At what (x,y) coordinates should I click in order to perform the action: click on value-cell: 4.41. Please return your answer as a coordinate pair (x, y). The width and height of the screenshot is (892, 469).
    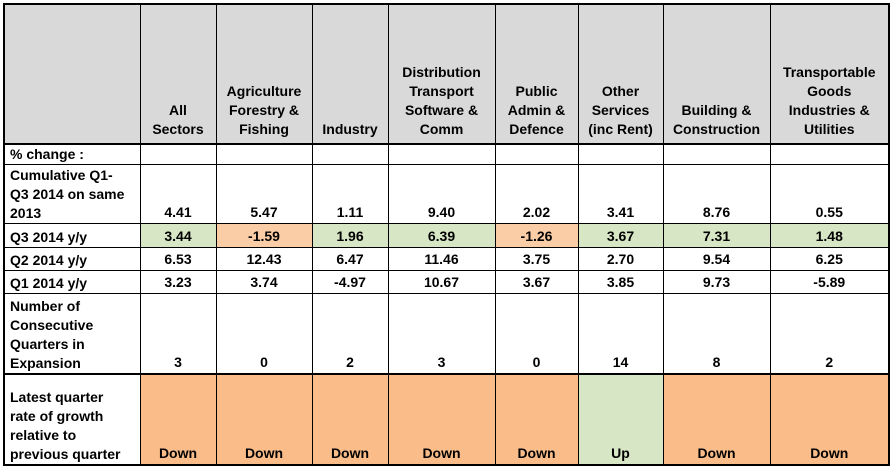
    Looking at the image, I should click on (178, 194).